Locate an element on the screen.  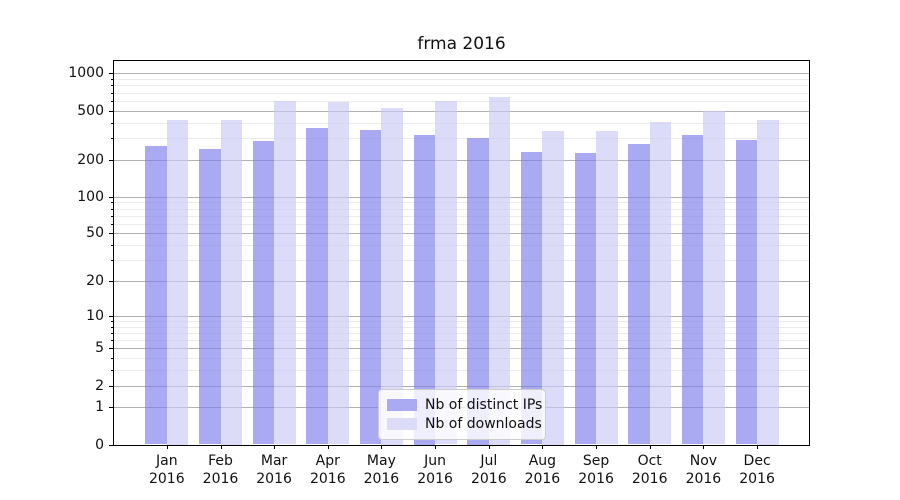
x-tick-label: Jul 2016 is located at coordinates (488, 470).